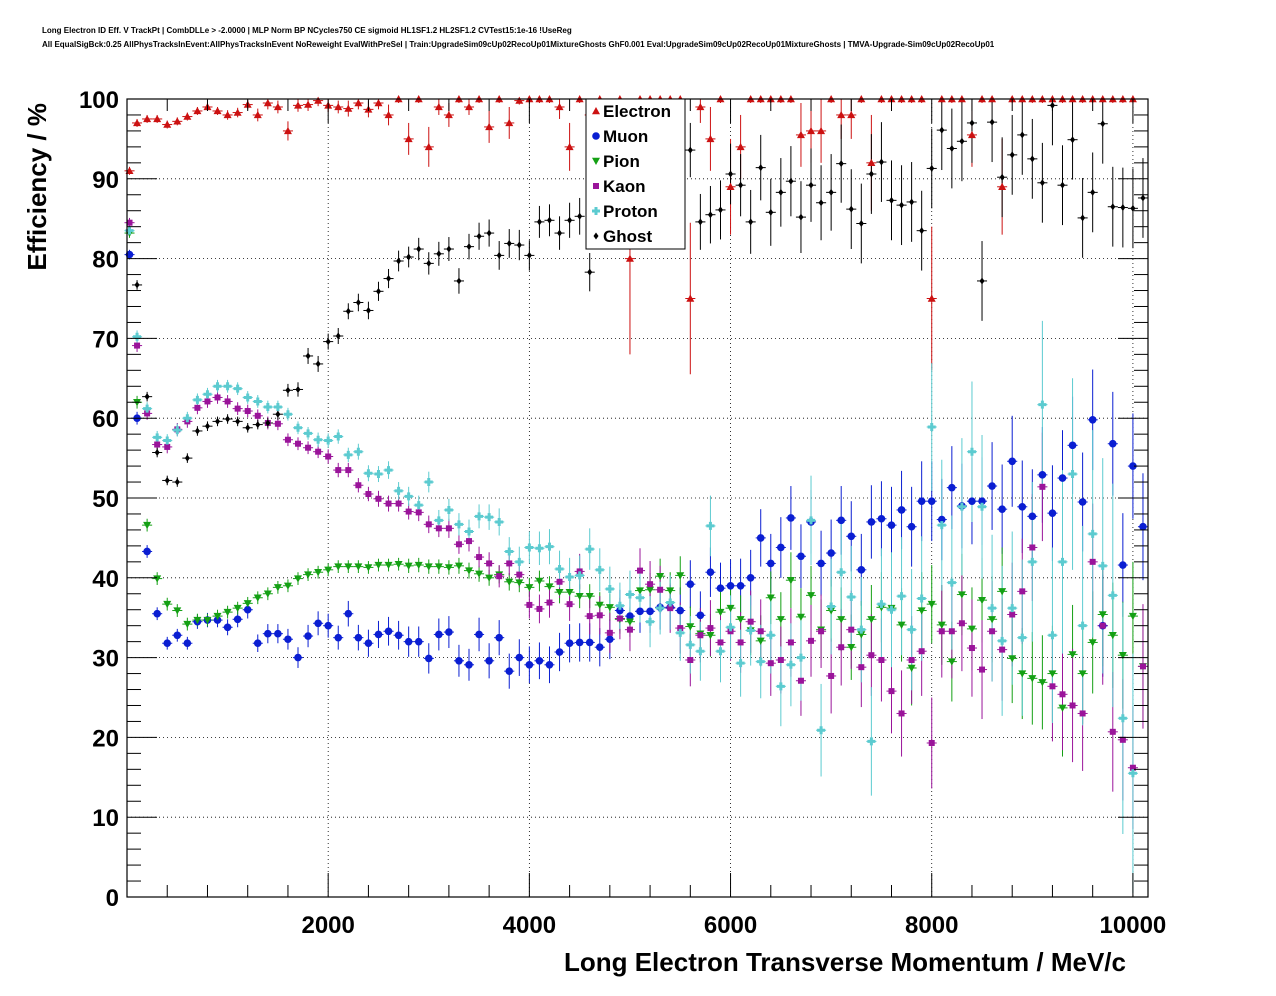 This screenshot has width=1276, height=996. What do you see at coordinates (624, 186) in the screenshot?
I see `legend-label-kaon: Kaon` at bounding box center [624, 186].